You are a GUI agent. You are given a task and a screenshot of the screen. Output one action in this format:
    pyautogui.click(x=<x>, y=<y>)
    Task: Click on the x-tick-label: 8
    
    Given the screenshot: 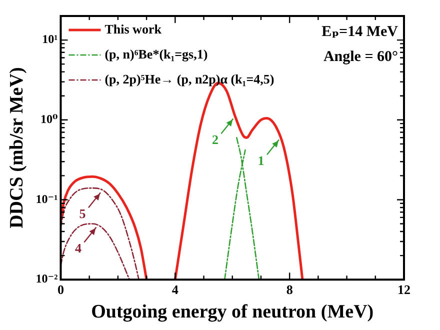 What is the action you would take?
    pyautogui.click(x=290, y=289)
    